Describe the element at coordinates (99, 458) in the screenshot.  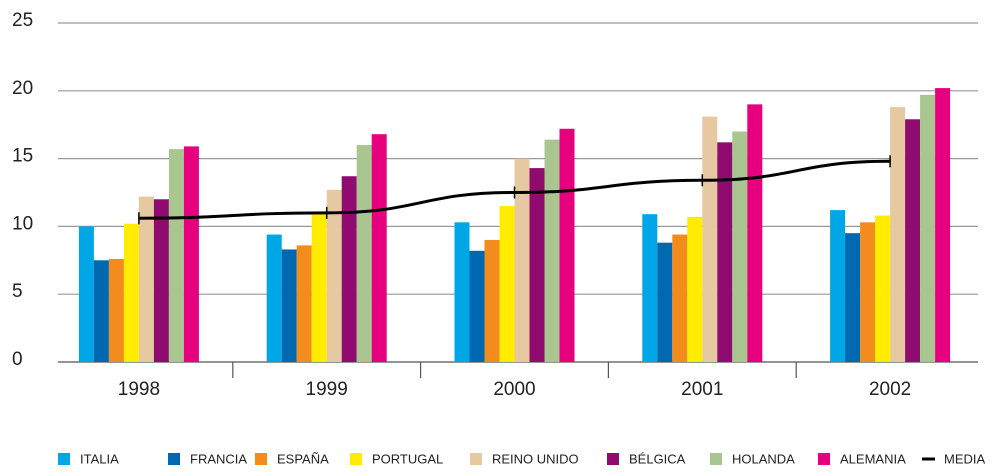
I see `legend-label: ITALIA` at that location.